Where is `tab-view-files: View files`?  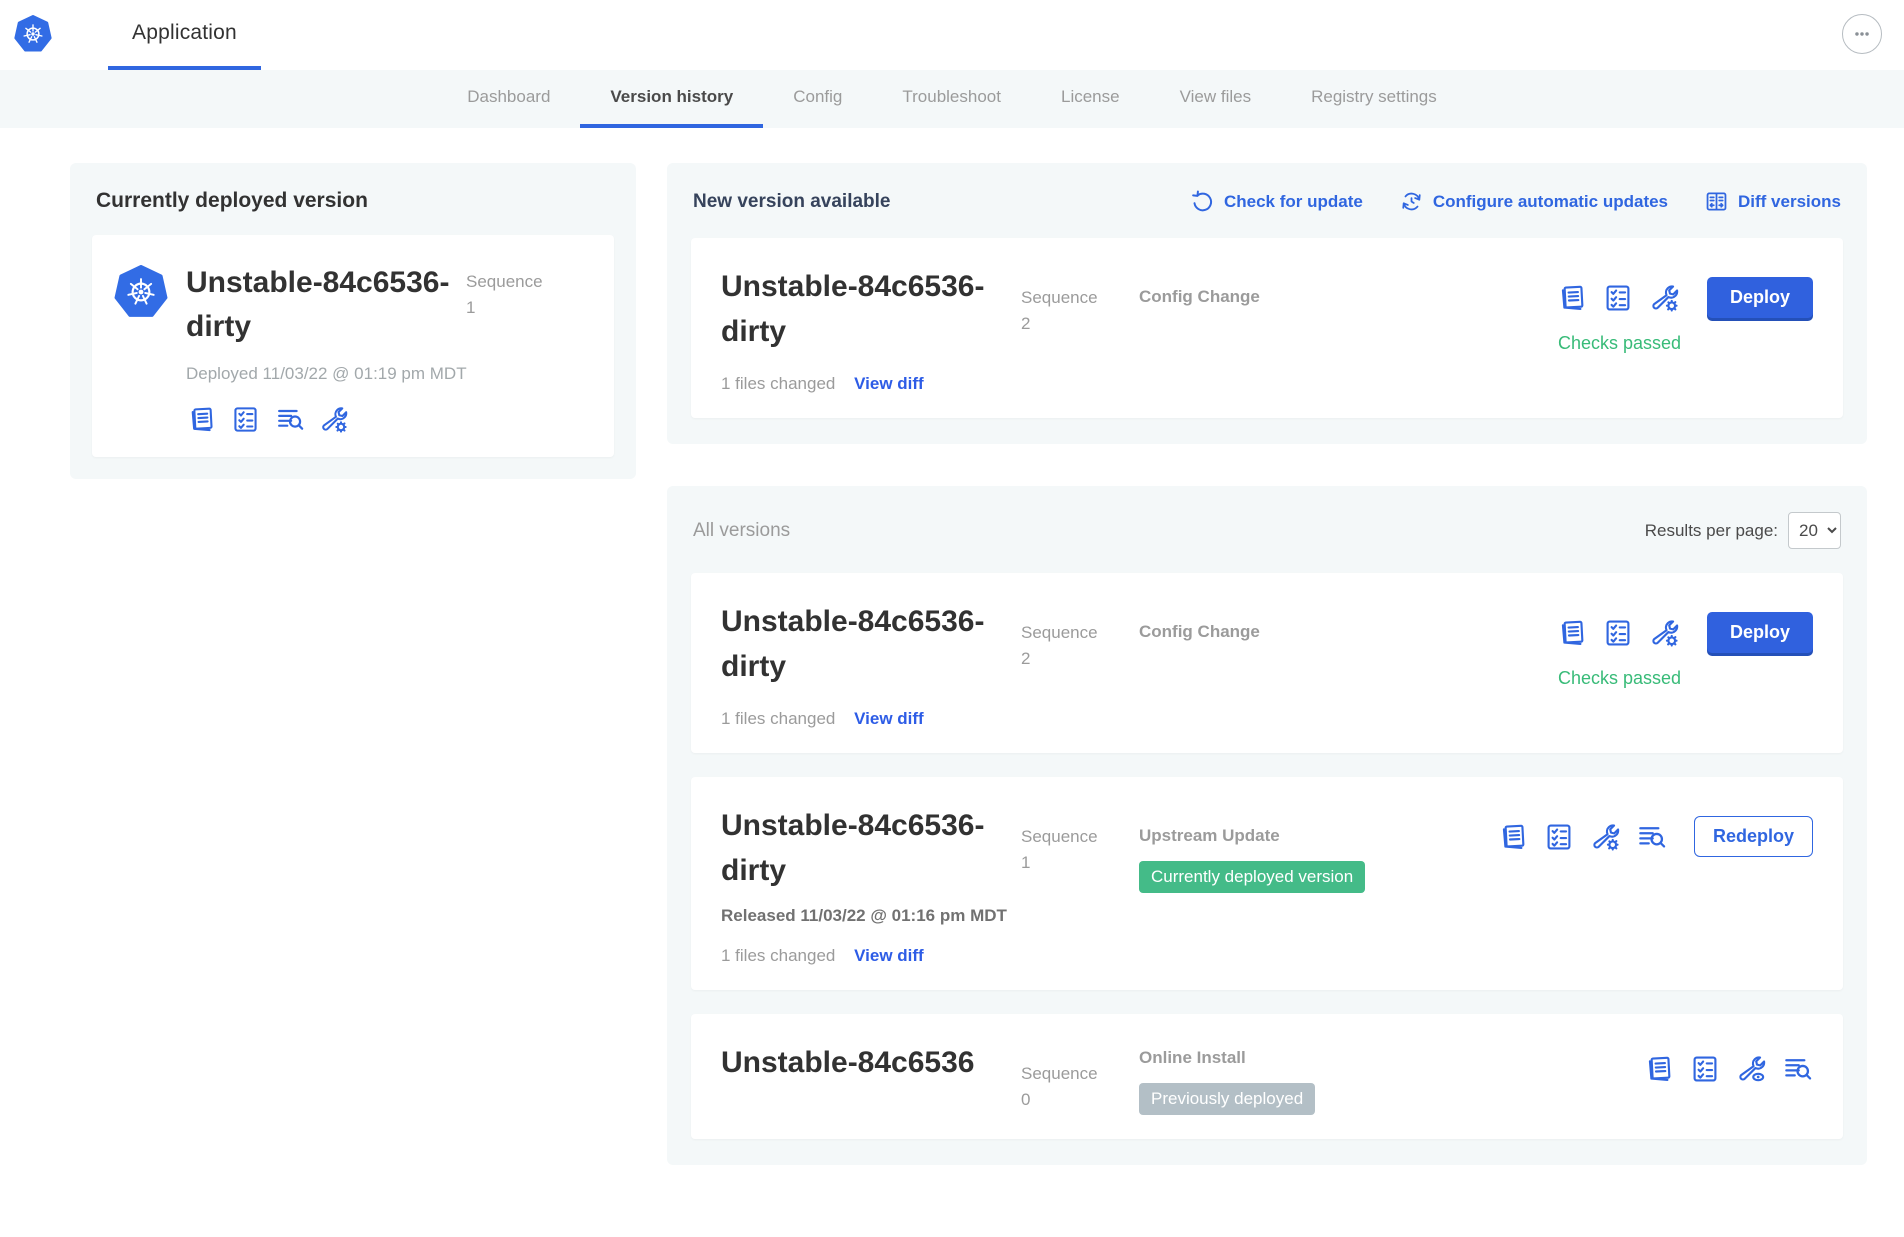 tab-view-files: View files is located at coordinates (1215, 96).